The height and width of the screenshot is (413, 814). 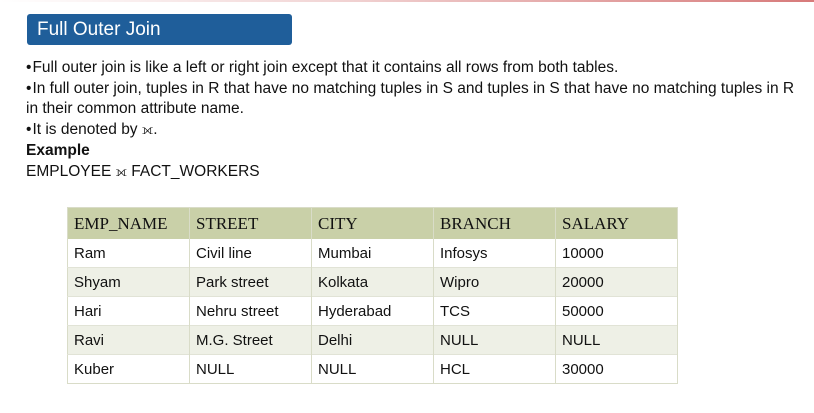 What do you see at coordinates (128, 223) in the screenshot?
I see `column-header-emp-name: EMP_NAME` at bounding box center [128, 223].